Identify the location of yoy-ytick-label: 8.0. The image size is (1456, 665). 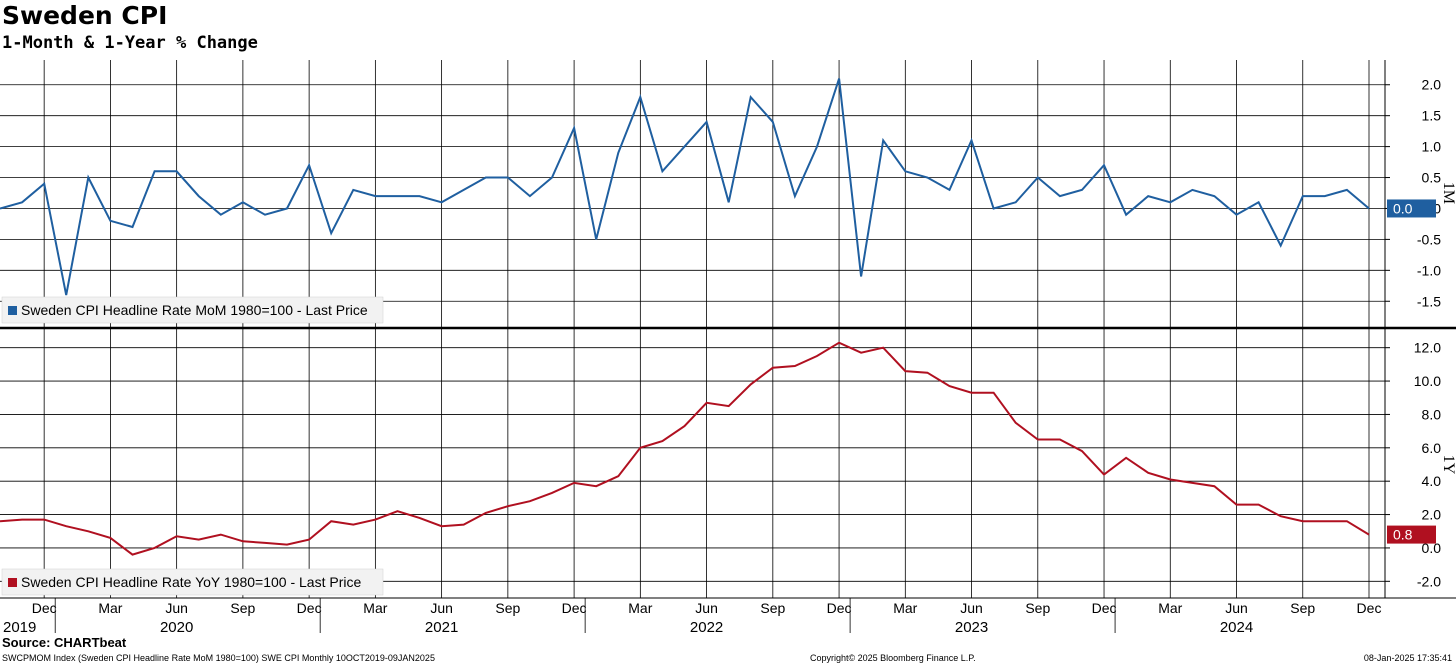
(1432, 414).